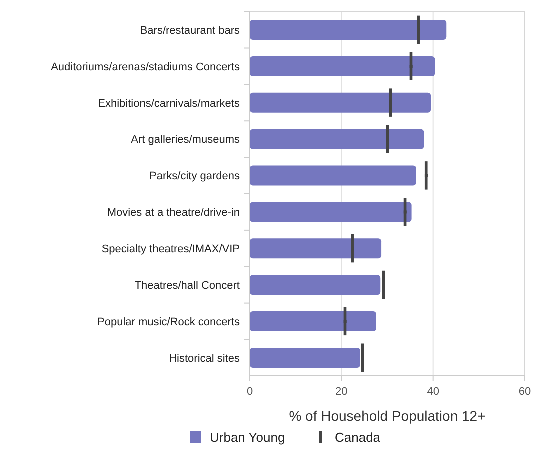 Image resolution: width=539 pixels, height=454 pixels. Describe the element at coordinates (433, 392) in the screenshot. I see `x-tick-label: 40` at that location.